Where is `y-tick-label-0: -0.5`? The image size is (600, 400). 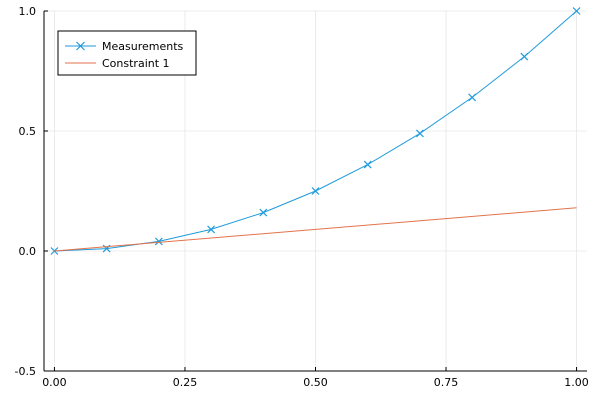 y-tick-label-0: -0.5 is located at coordinates (25, 371).